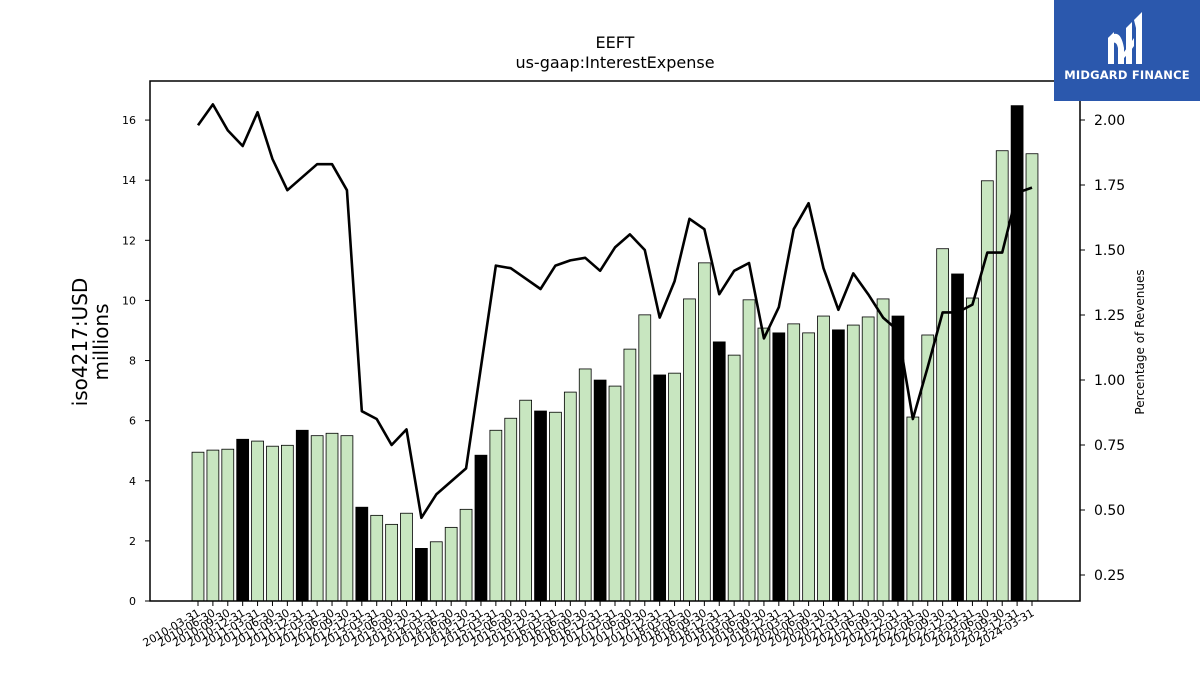  What do you see at coordinates (1125, 38) in the screenshot?
I see `logo-mark-icon` at bounding box center [1125, 38].